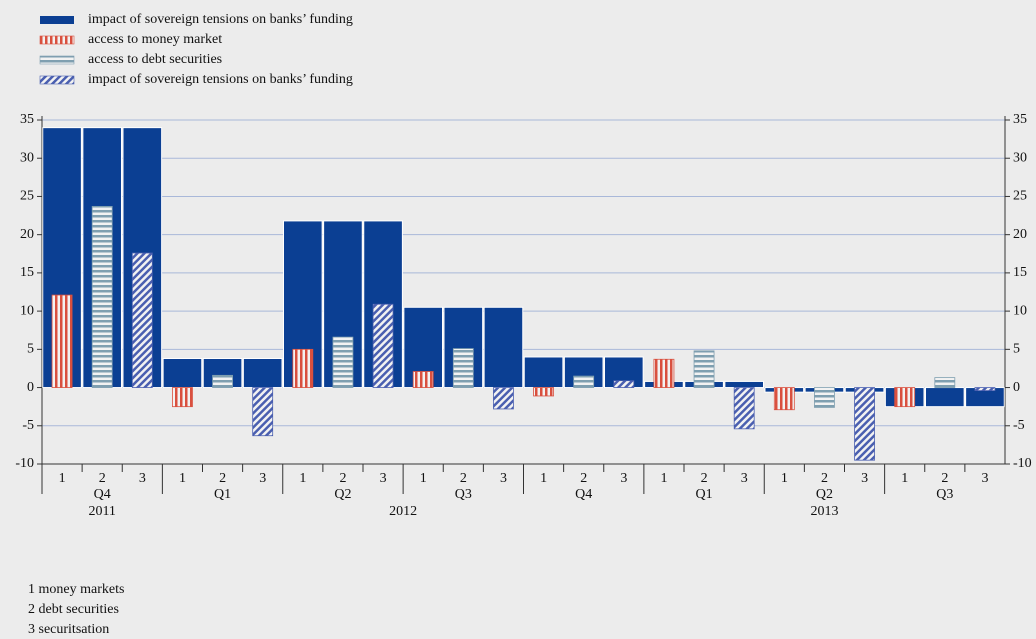 The width and height of the screenshot is (1036, 639). What do you see at coordinates (27, 310) in the screenshot?
I see `y-tick-label: 10` at bounding box center [27, 310].